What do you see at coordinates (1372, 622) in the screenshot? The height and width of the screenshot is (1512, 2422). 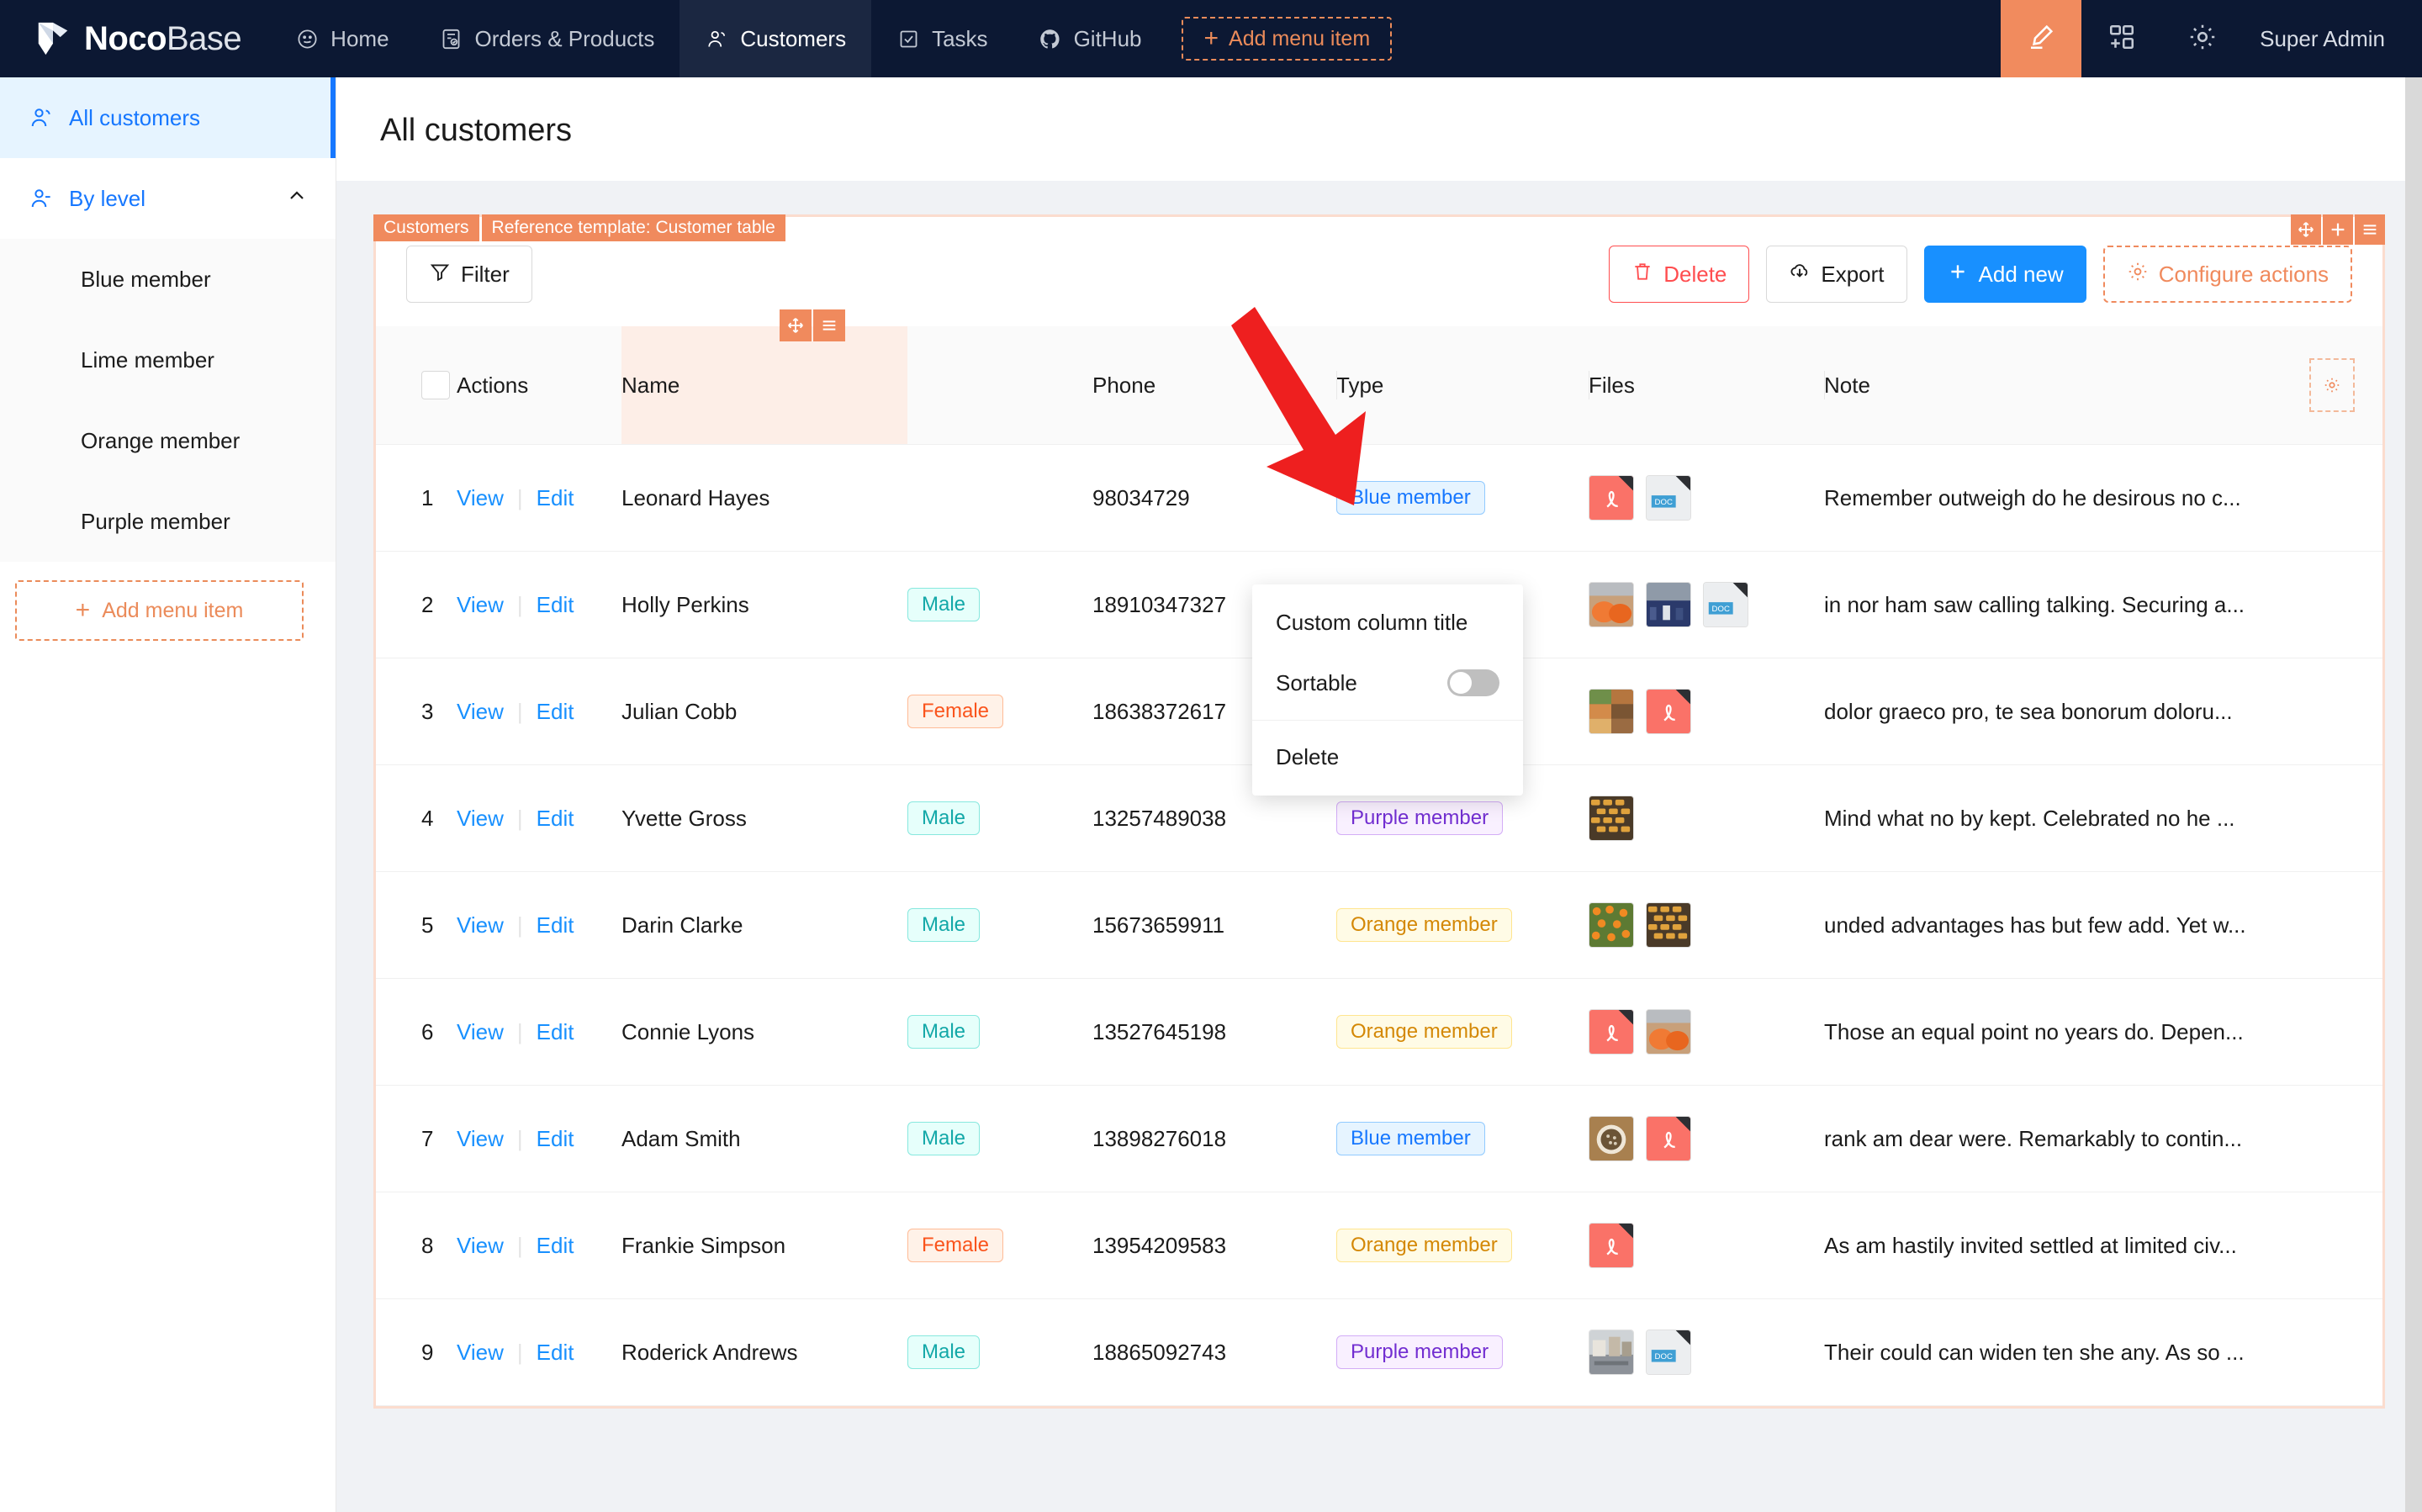 I see `menu-item-custom-column-title: Custom column title` at bounding box center [1372, 622].